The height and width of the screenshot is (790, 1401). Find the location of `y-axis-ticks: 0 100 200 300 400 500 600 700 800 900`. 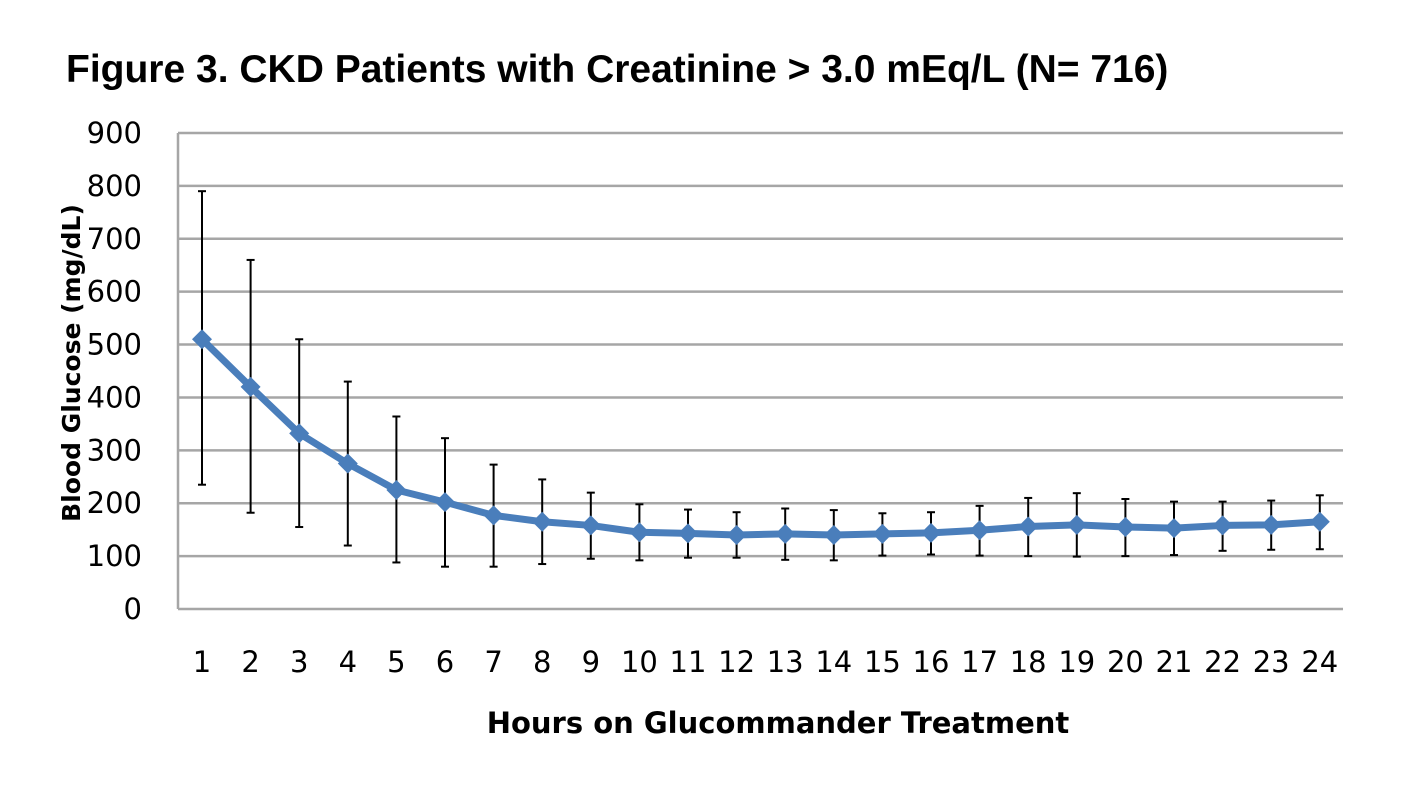

y-axis-ticks: 0 100 200 300 400 500 600 700 800 900 is located at coordinates (114, 371).